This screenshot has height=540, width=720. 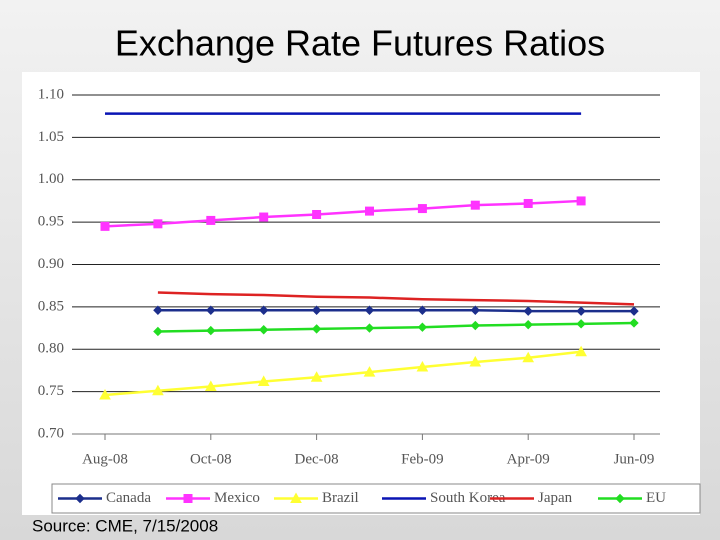 What do you see at coordinates (555, 498) in the screenshot?
I see `legend-label: Japan` at bounding box center [555, 498].